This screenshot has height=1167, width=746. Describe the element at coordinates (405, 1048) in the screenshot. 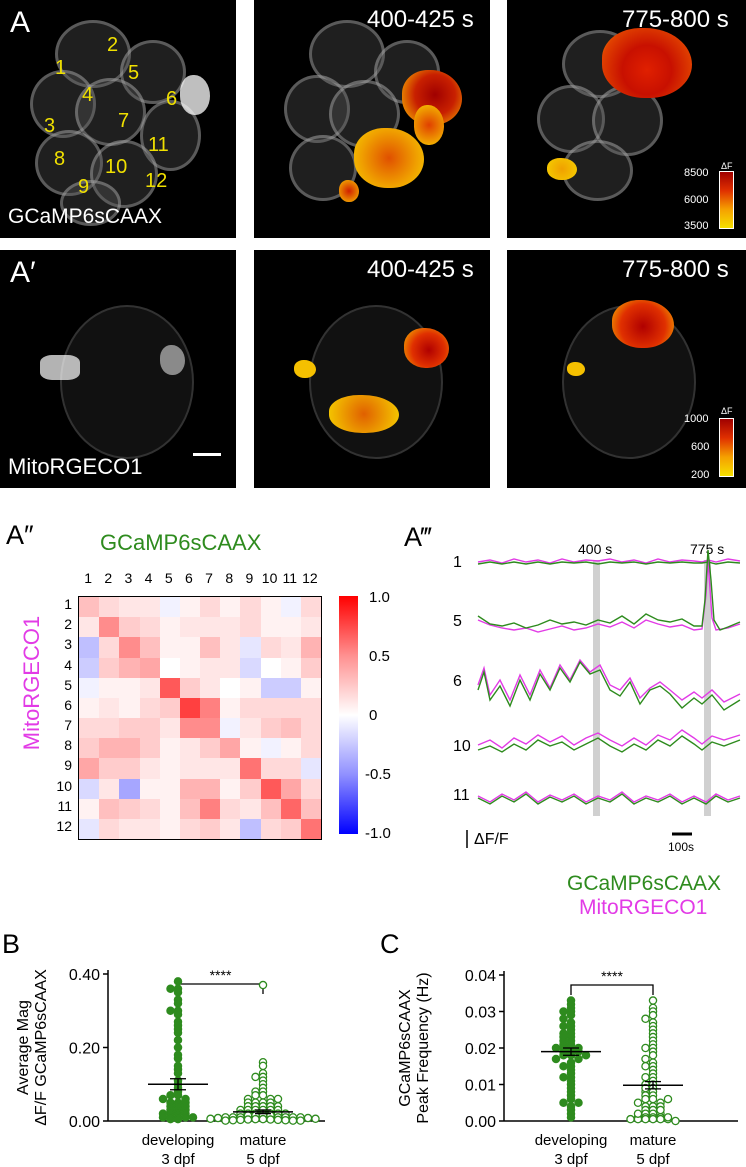

I see `y-axis-label-line-1: GCaMP6sCAAX` at that location.